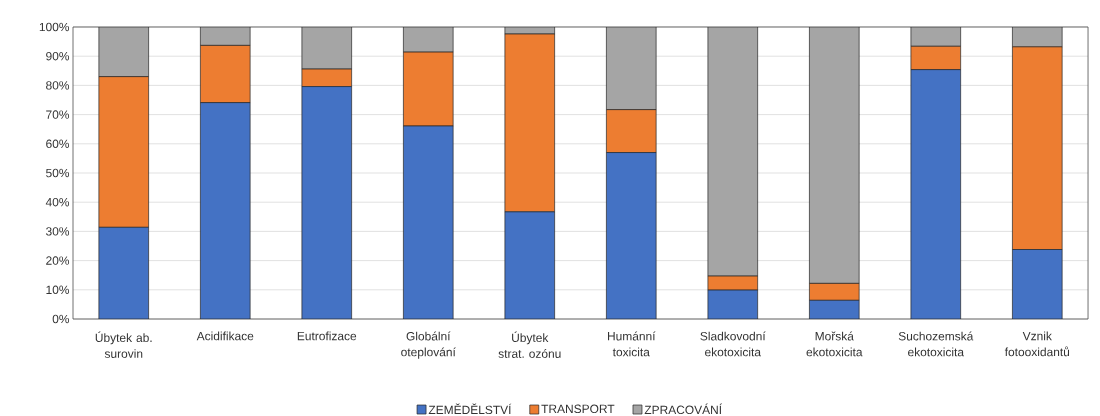  What do you see at coordinates (58, 260) in the screenshot?
I see `y-tick-label: 20%` at bounding box center [58, 260].